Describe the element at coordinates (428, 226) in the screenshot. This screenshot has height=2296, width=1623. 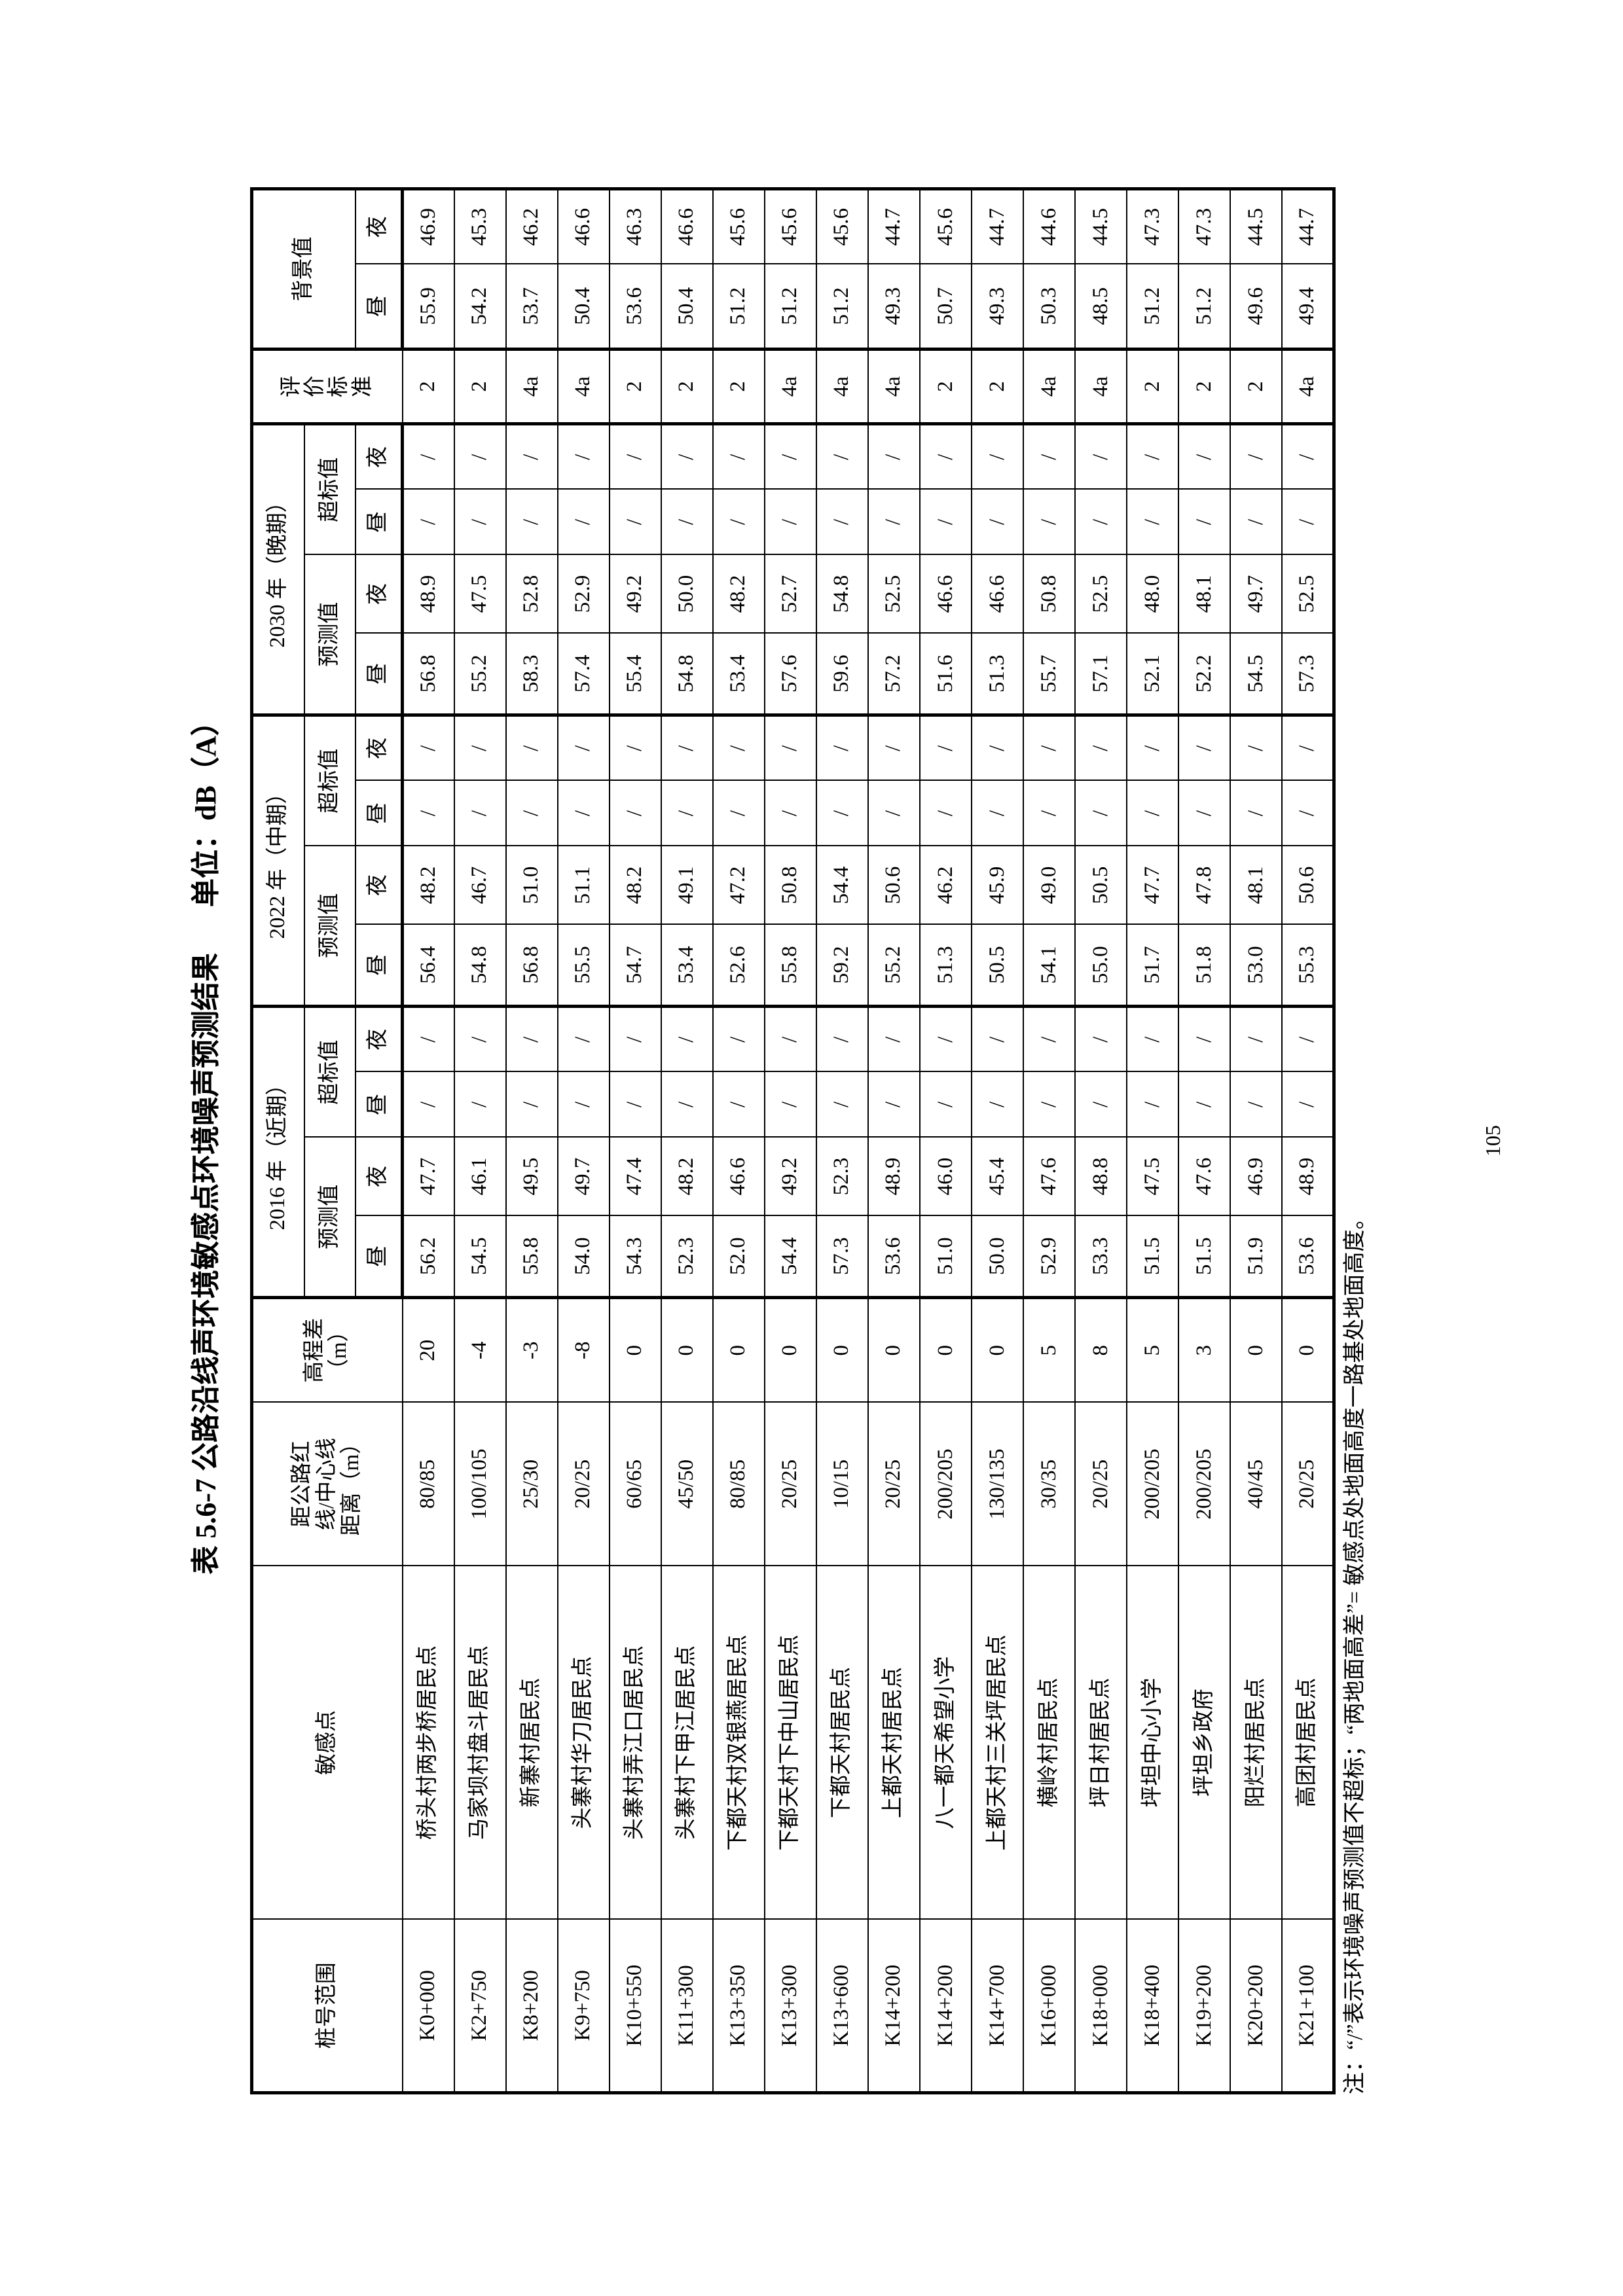
I see `cell-background-night: 46.9` at that location.